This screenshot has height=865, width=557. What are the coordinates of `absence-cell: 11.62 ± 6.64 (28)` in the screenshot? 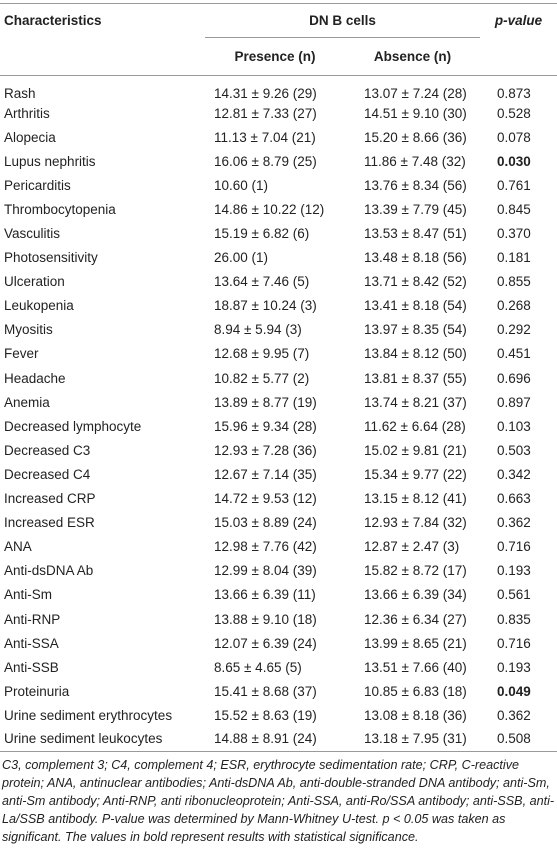 It's located at (415, 426).